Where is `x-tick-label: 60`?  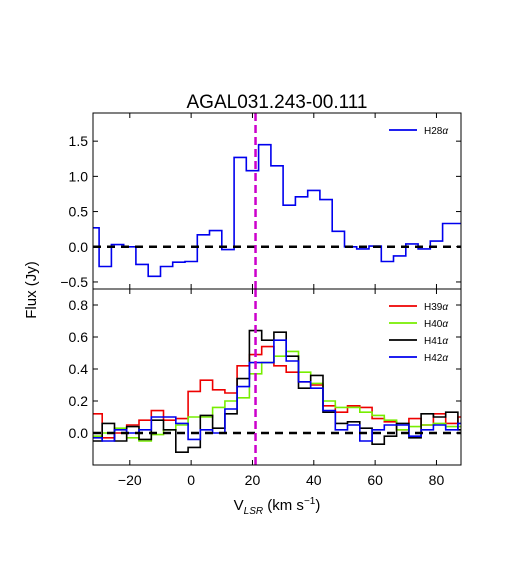 x-tick-label: 60 is located at coordinates (375, 480).